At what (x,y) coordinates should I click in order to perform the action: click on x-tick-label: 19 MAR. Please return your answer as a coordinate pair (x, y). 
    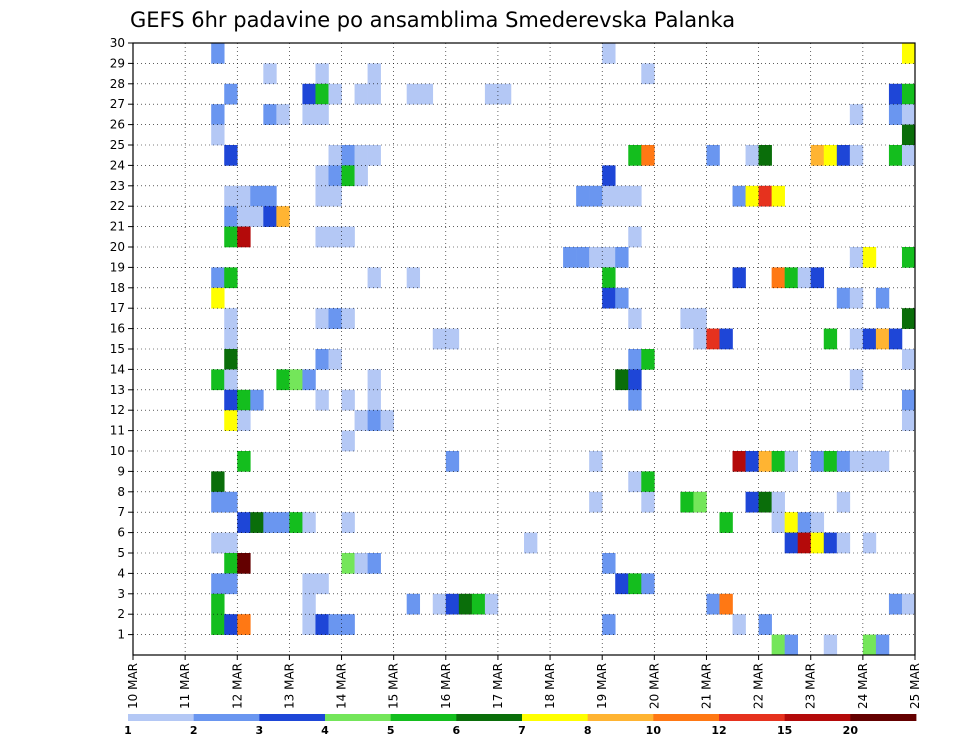
    Looking at the image, I should click on (602, 686).